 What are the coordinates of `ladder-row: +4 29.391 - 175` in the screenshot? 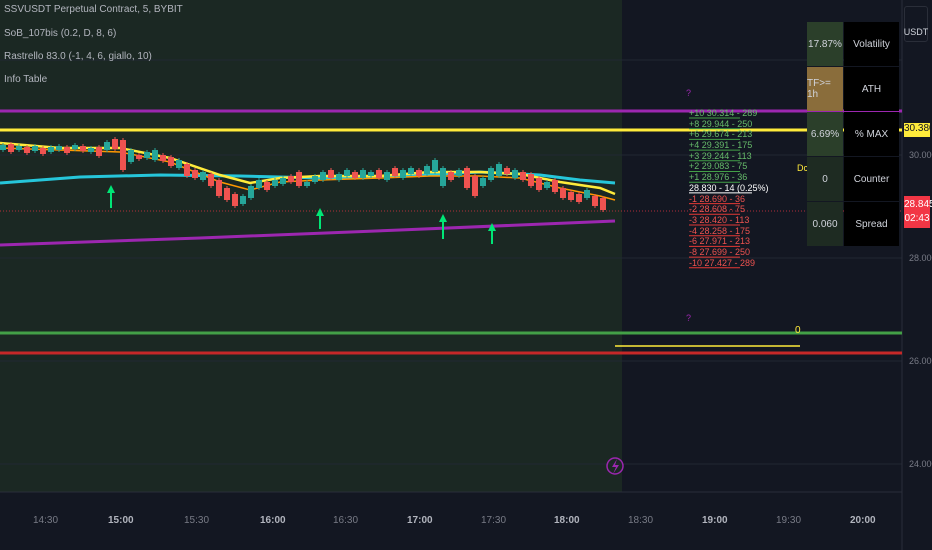 It's located at (721, 145).